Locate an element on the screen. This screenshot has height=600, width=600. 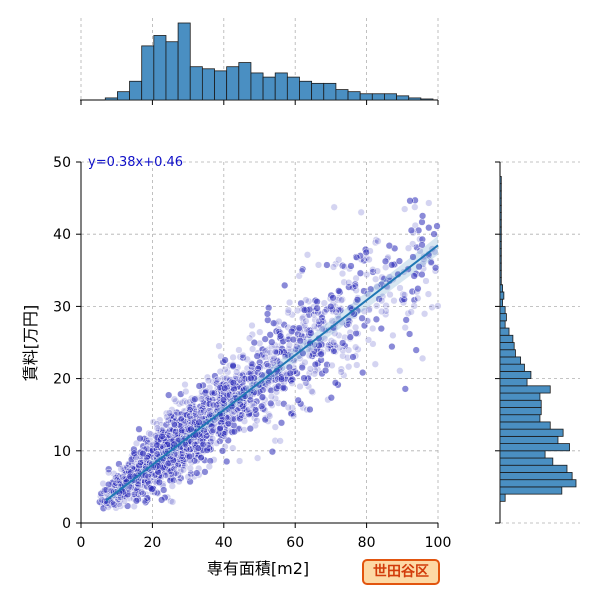
x-tick-label: 40 is located at coordinates (224, 543).